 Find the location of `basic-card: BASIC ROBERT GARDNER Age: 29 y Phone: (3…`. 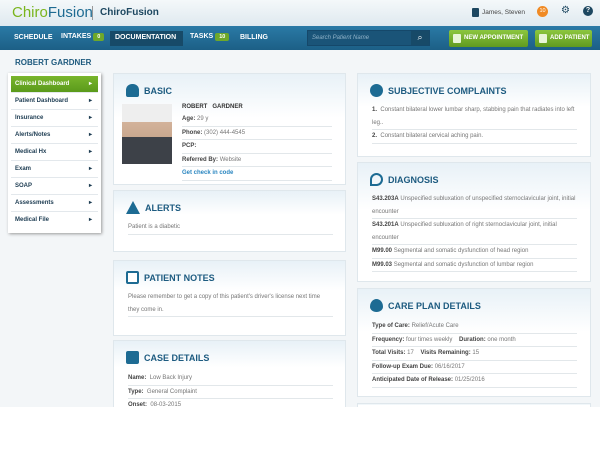

basic-card: BASIC ROBERT GARDNER Age: 29 y Phone: (3… is located at coordinates (229, 129).